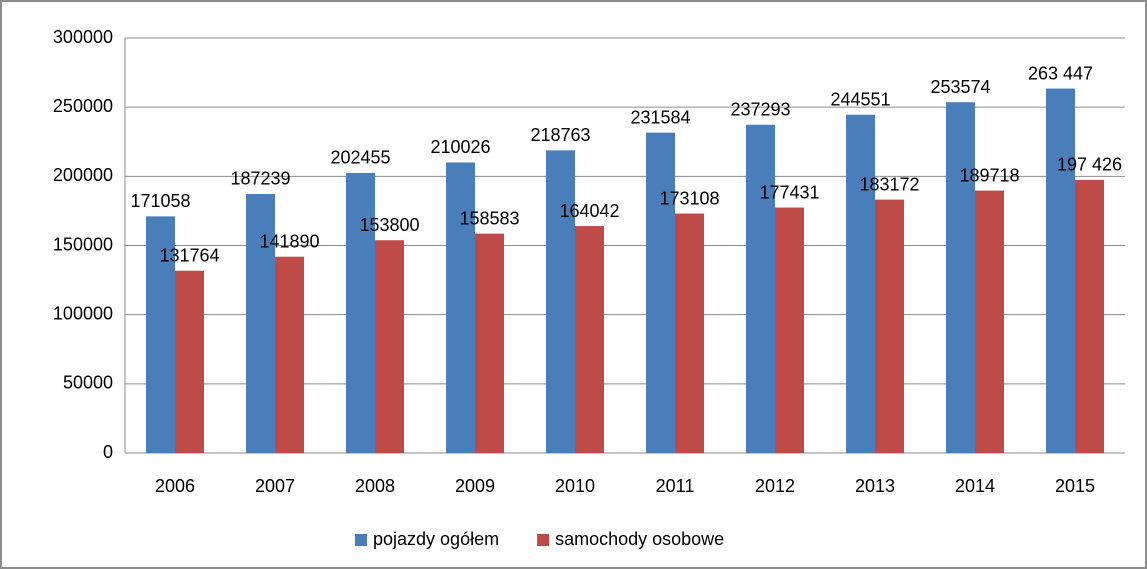 This screenshot has width=1147, height=569. Describe the element at coordinates (860, 99) in the screenshot. I see `data-label: 244551` at that location.